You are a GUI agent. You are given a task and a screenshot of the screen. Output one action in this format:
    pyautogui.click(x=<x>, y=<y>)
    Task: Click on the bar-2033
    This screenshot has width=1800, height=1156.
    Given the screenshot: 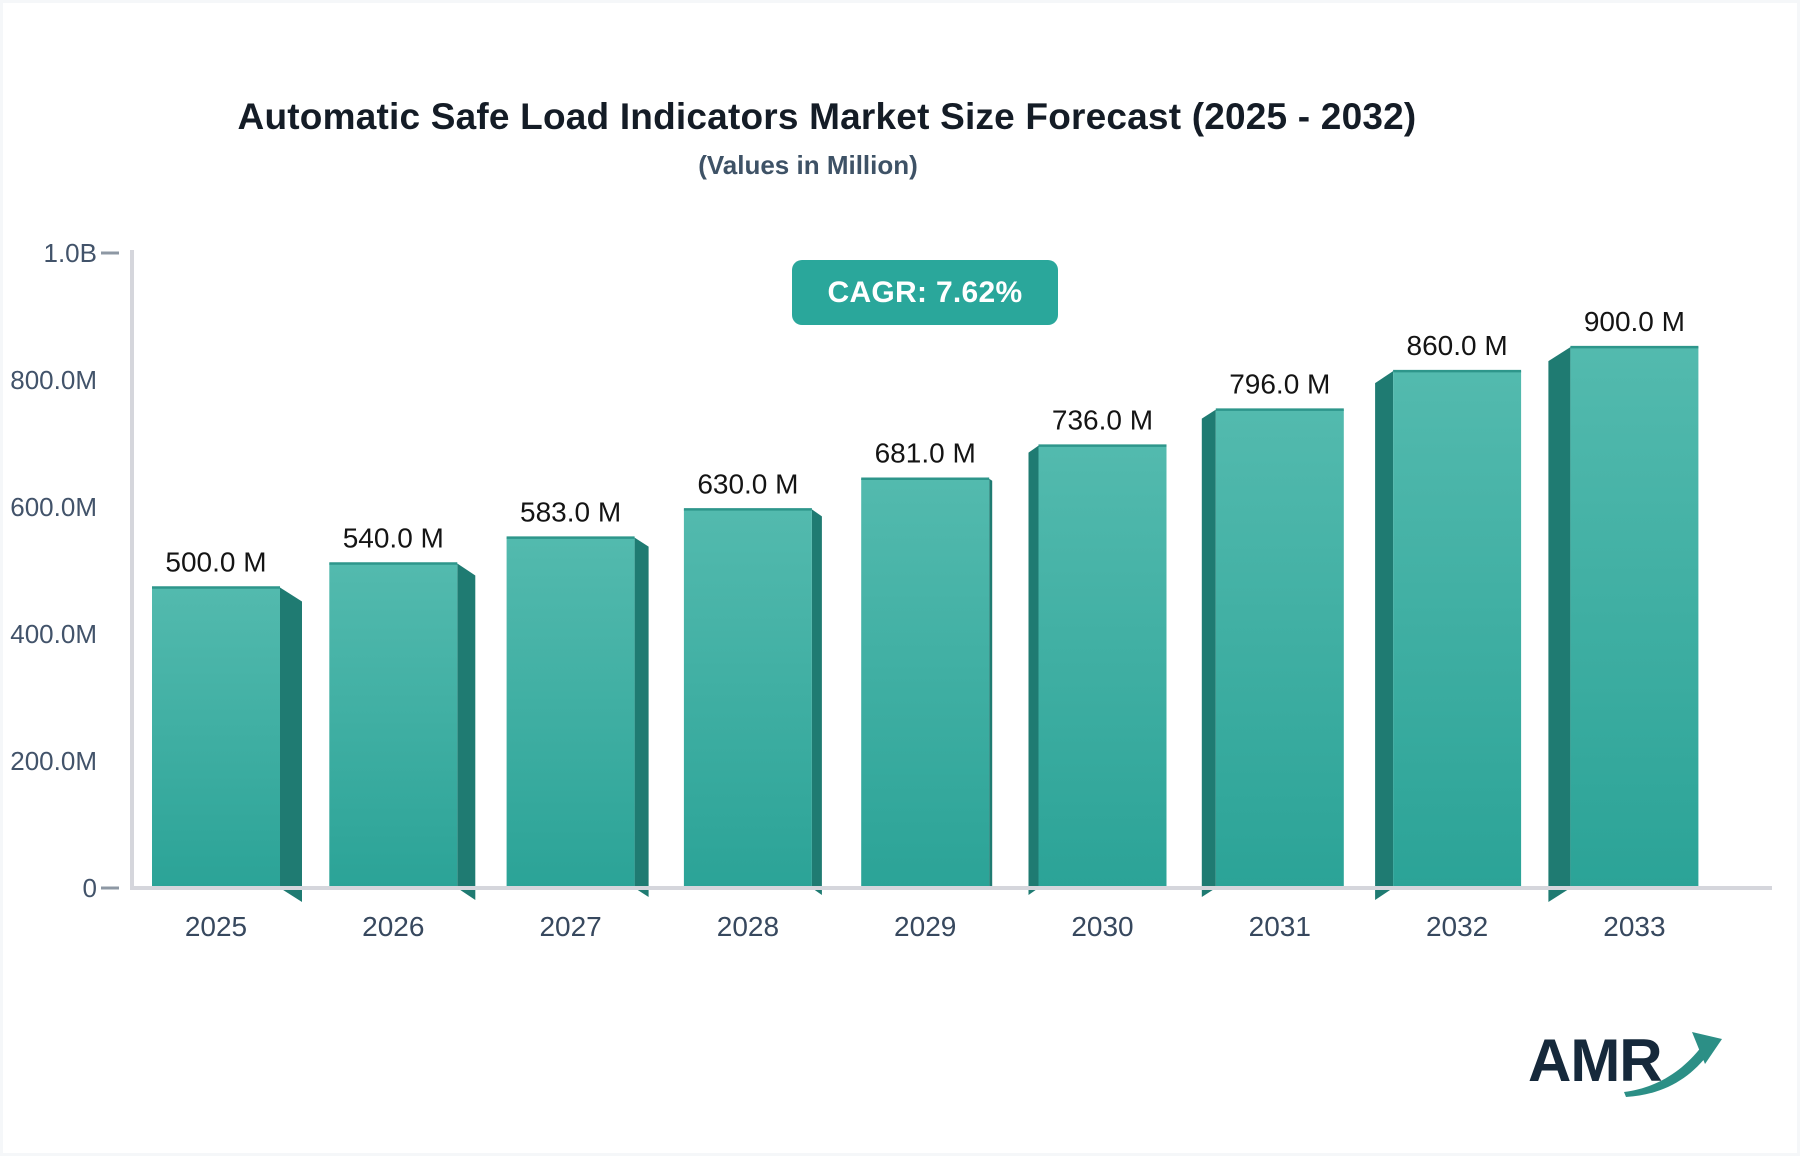 What is the action you would take?
    pyautogui.click(x=1623, y=624)
    